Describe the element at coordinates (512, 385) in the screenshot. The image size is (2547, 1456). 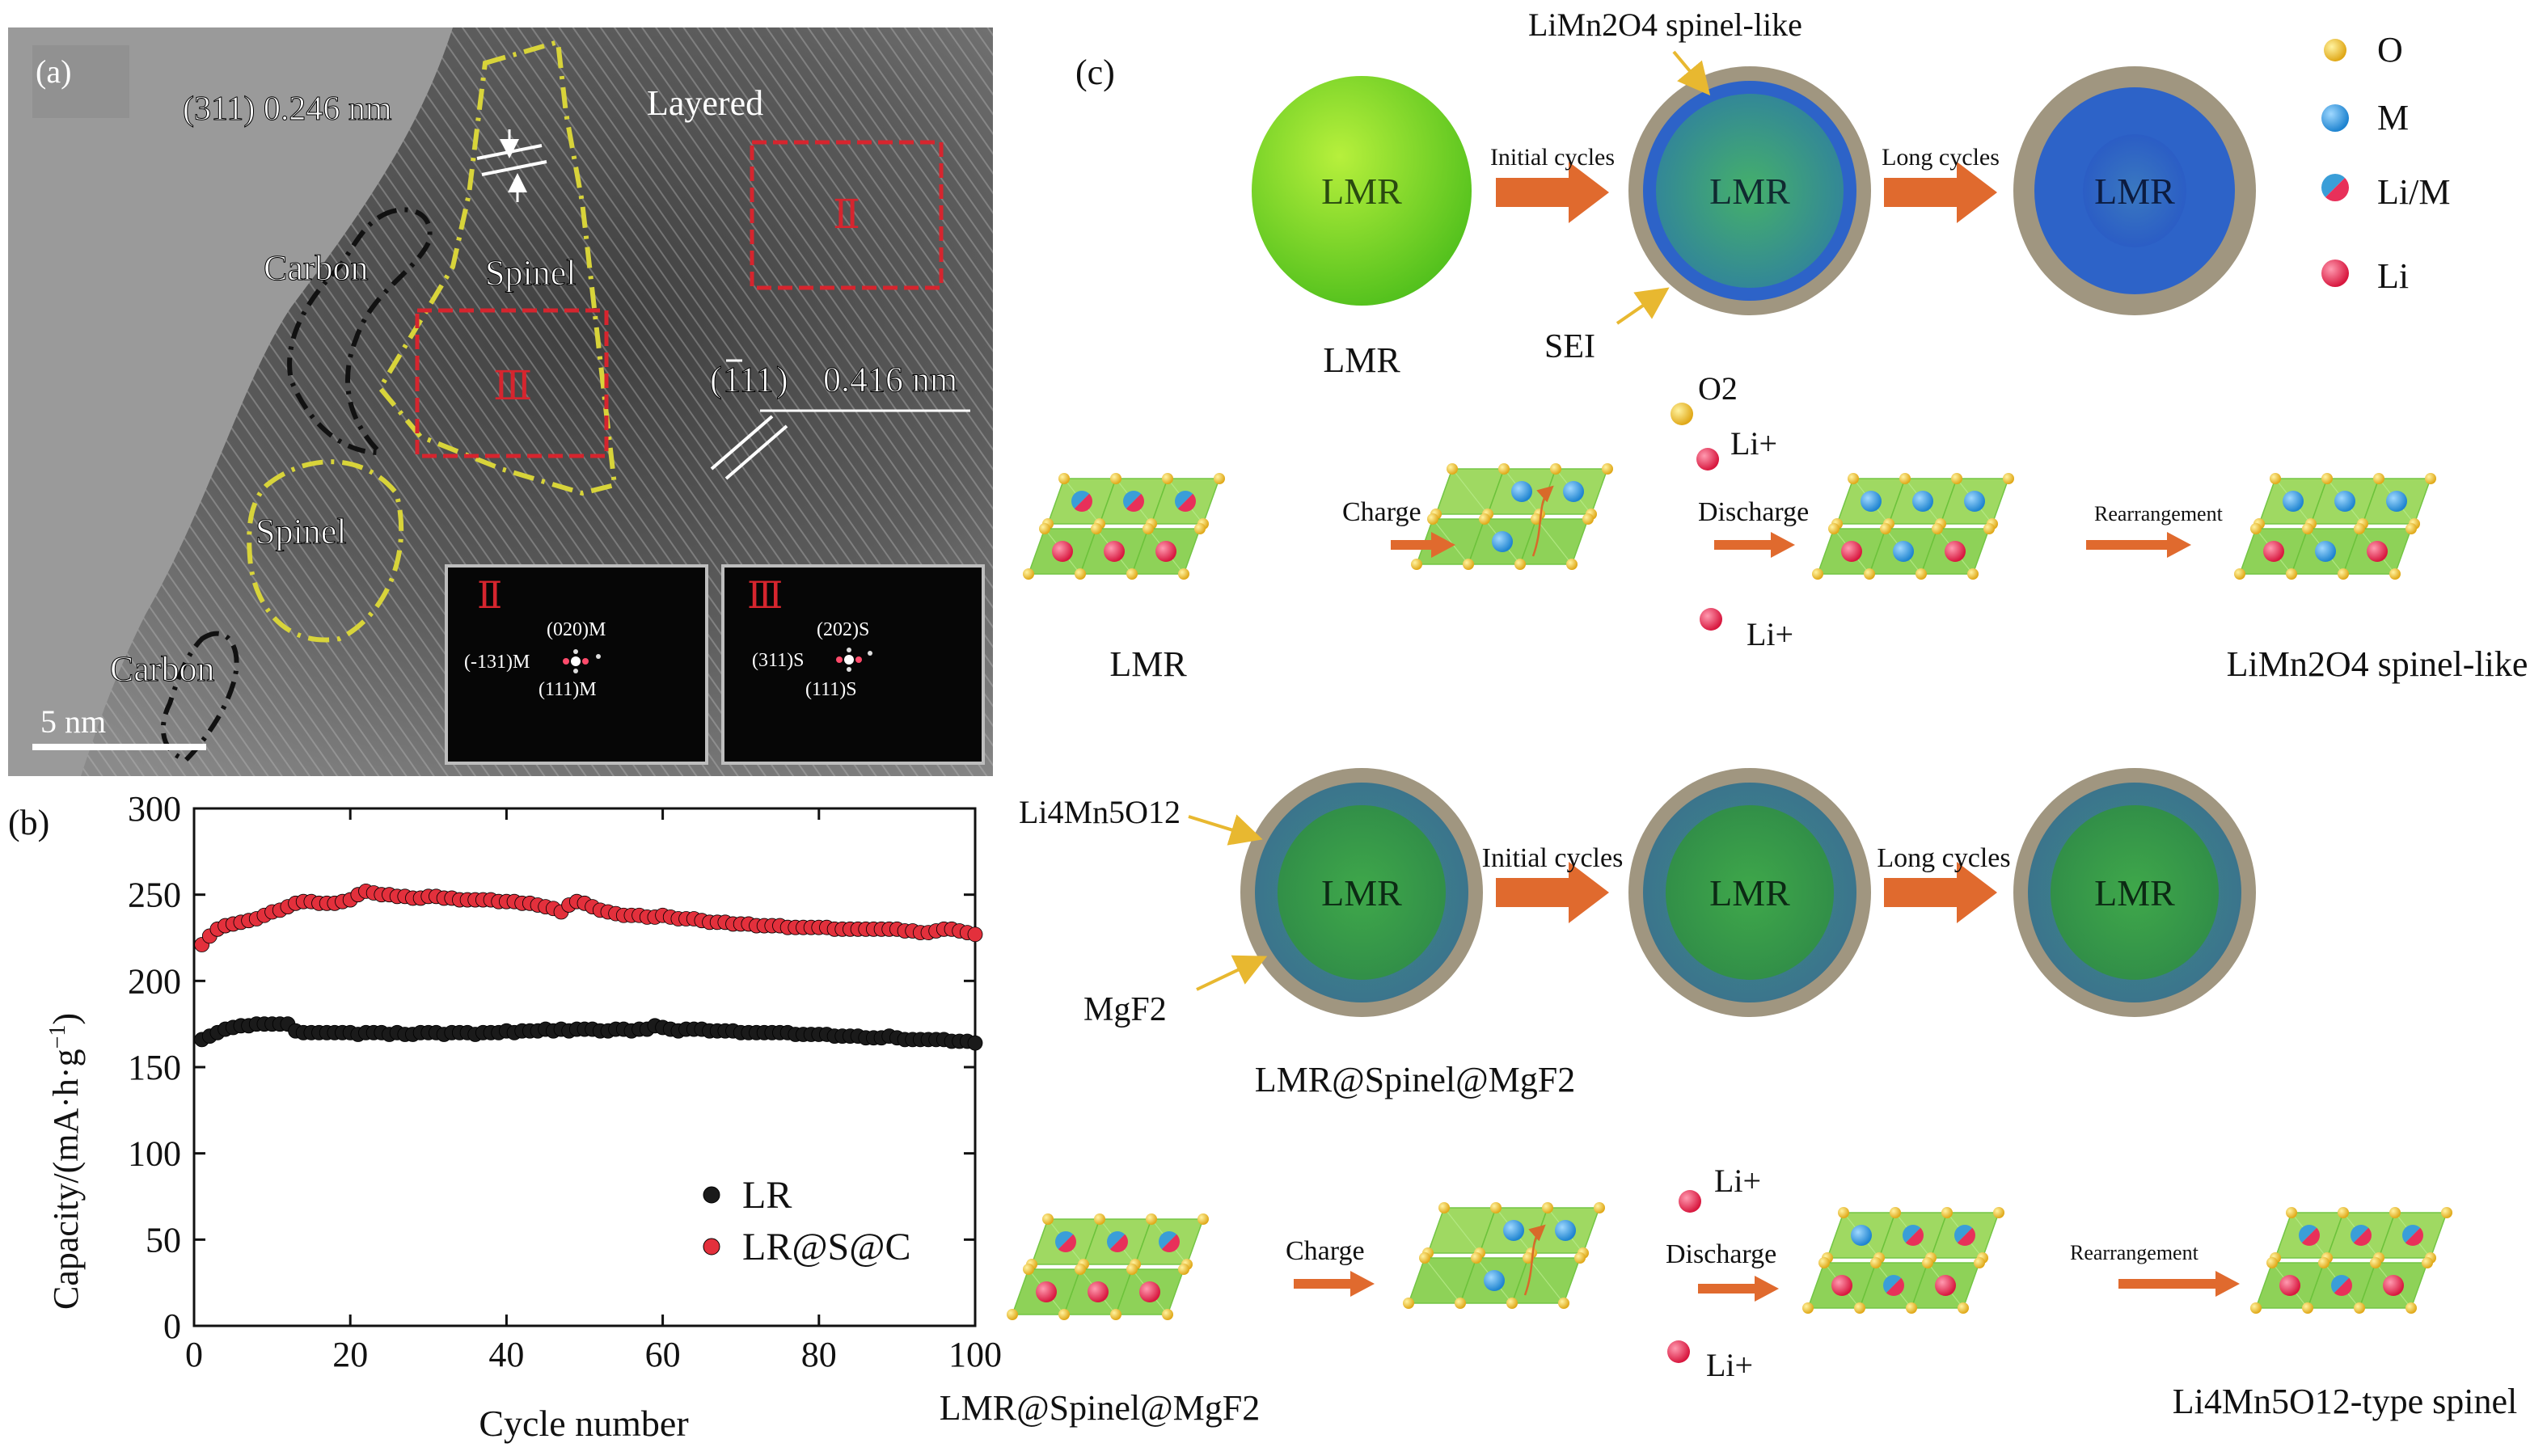
I see `roi-label-III: Ⅲ` at that location.